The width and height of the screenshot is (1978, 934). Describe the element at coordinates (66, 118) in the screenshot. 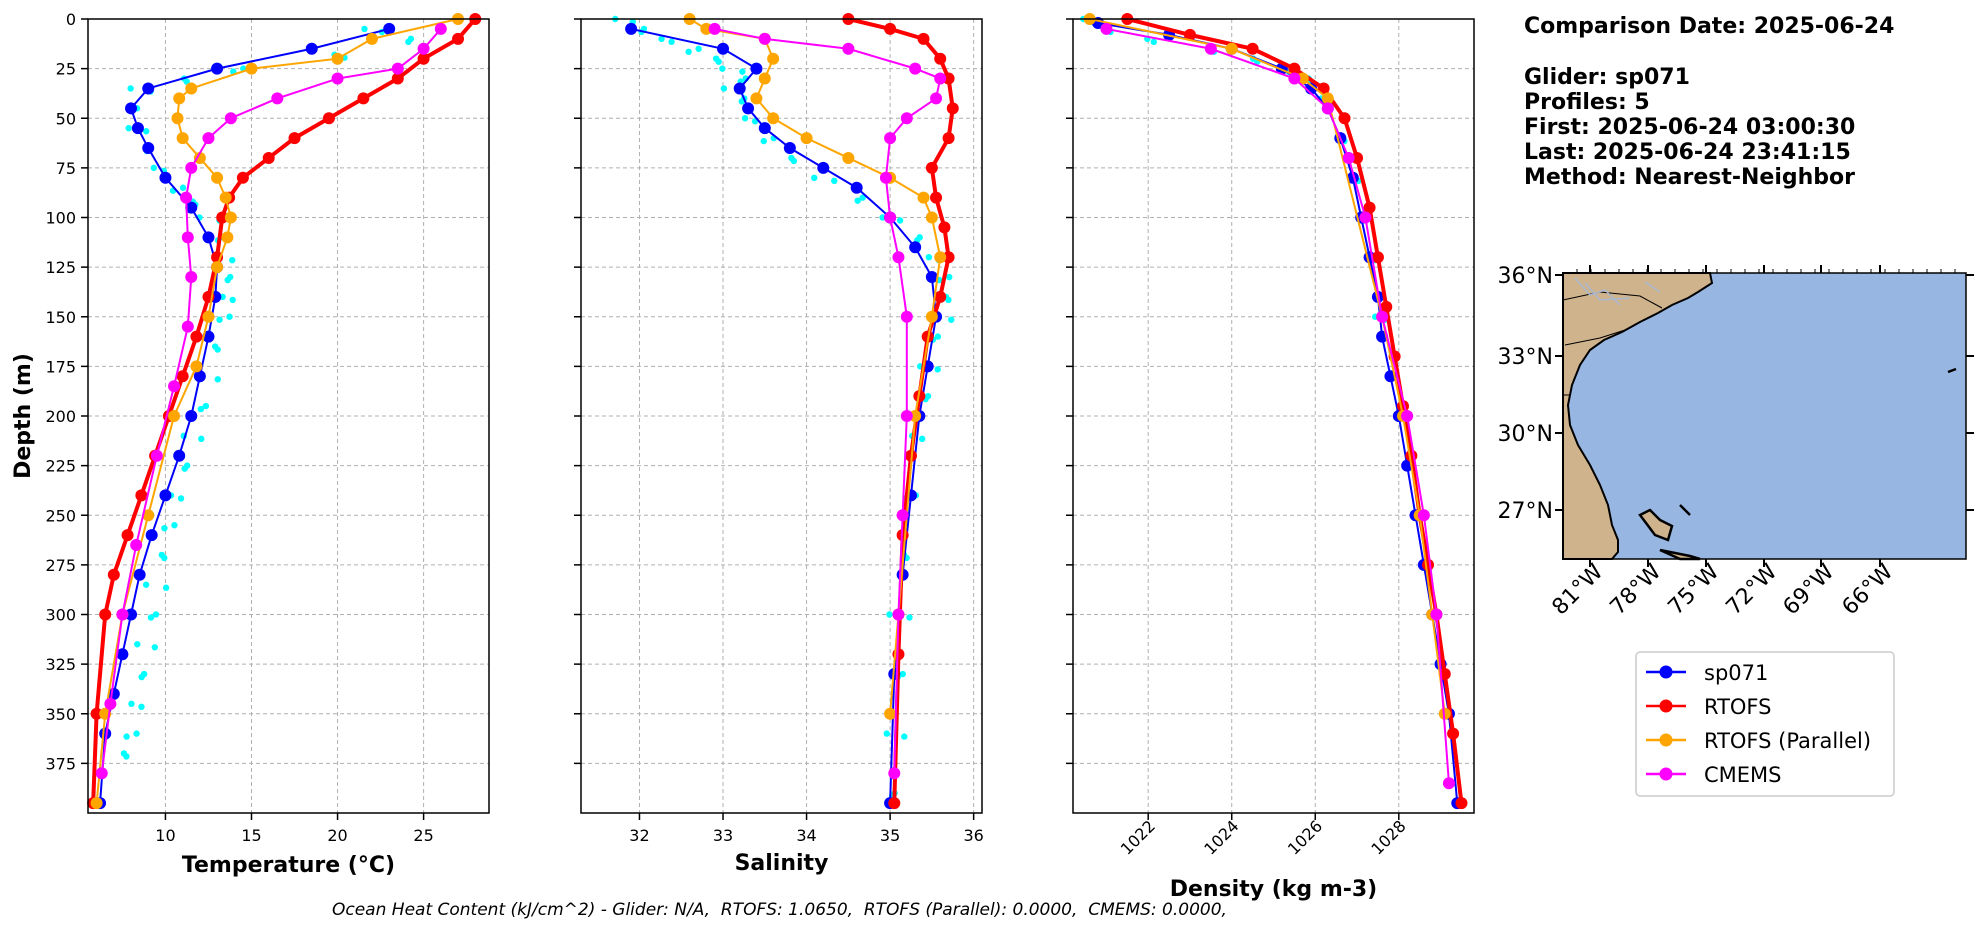

I see `y-tick-label: 50` at that location.